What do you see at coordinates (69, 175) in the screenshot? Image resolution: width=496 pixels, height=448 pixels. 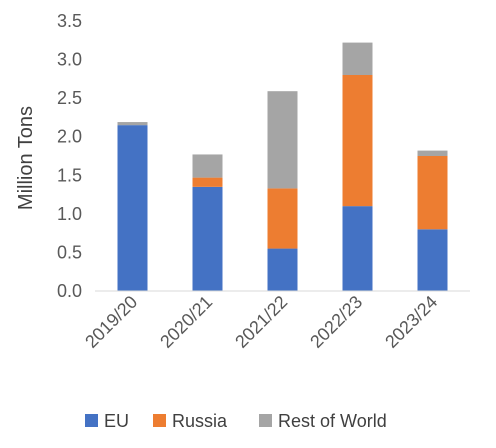 I see `y-tick-label: 1.5` at bounding box center [69, 175].